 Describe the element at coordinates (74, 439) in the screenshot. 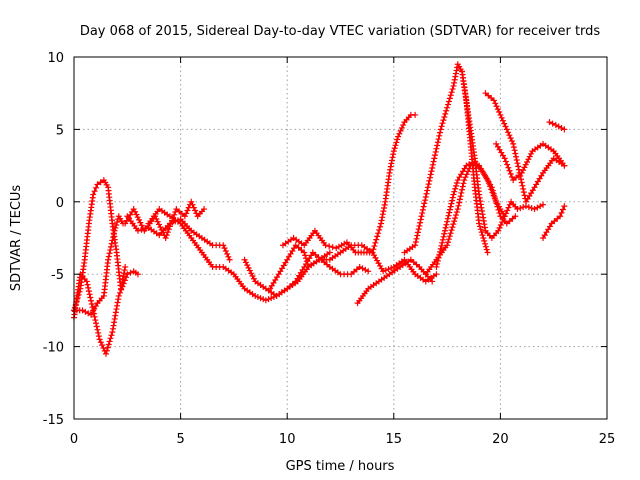

I see `x-tick-label: 0` at that location.